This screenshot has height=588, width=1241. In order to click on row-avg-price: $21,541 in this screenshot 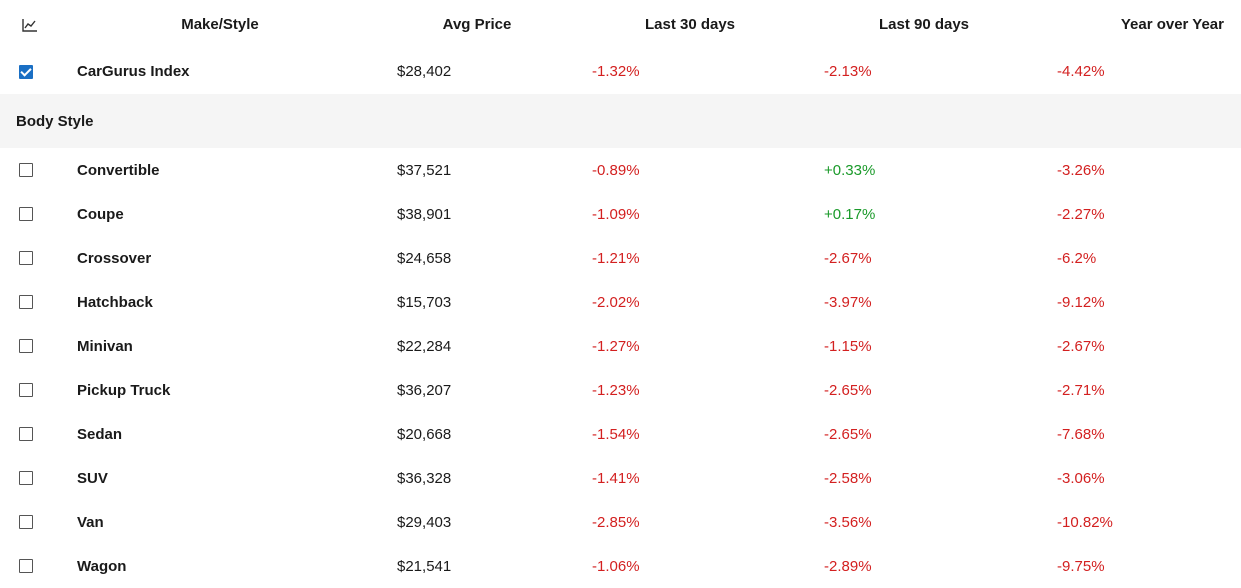, I will do `click(424, 566)`.